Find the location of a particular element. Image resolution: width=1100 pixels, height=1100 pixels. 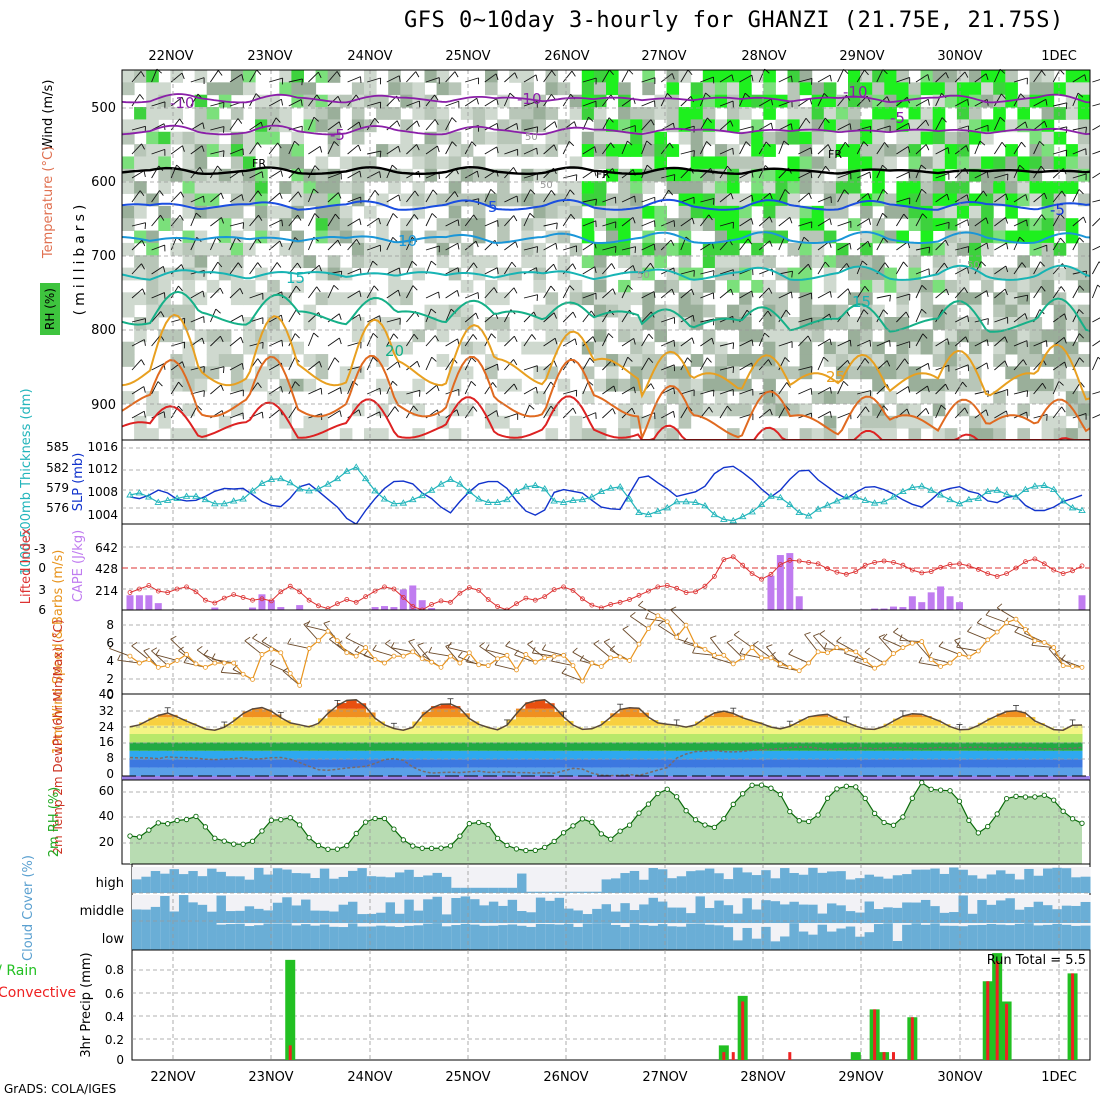

wind-axis-label: 10m Wind Speed & Barbs (m/s) is located at coordinates (58, 652).